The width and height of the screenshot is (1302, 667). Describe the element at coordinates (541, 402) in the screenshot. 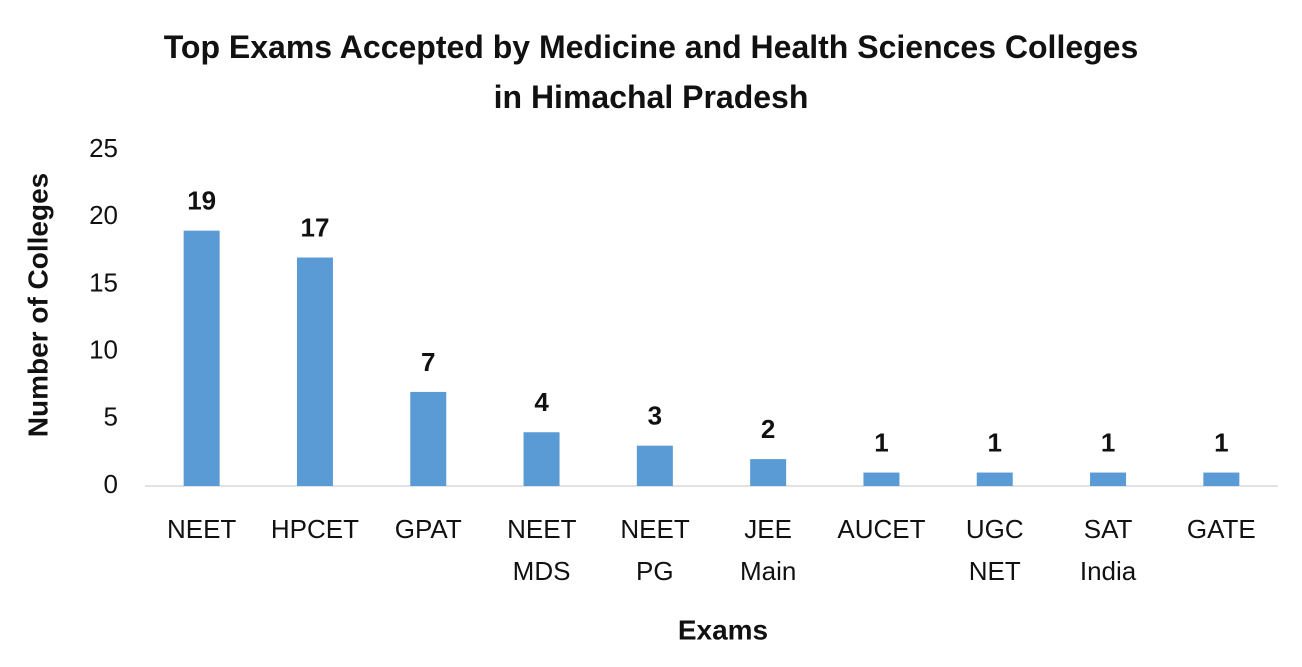

I see `value-label: 4` at that location.